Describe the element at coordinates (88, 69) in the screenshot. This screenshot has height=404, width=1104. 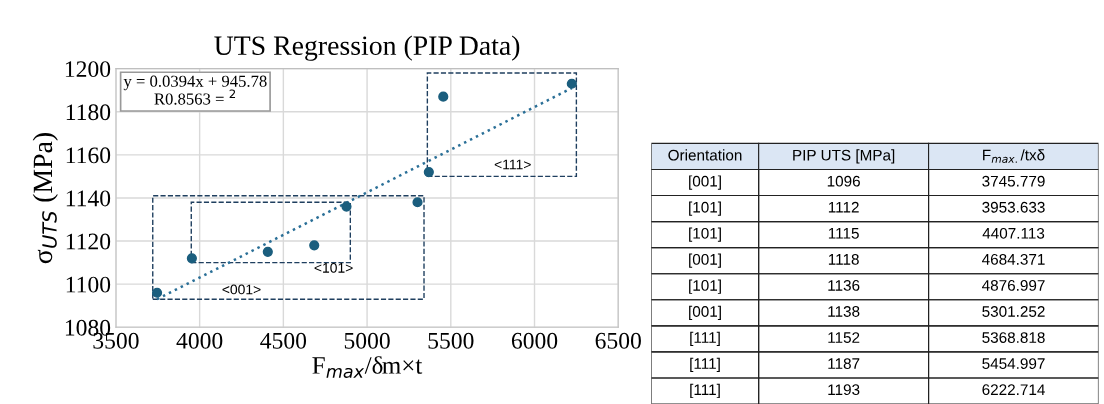
I see `y-tick-label: 1200` at that location.